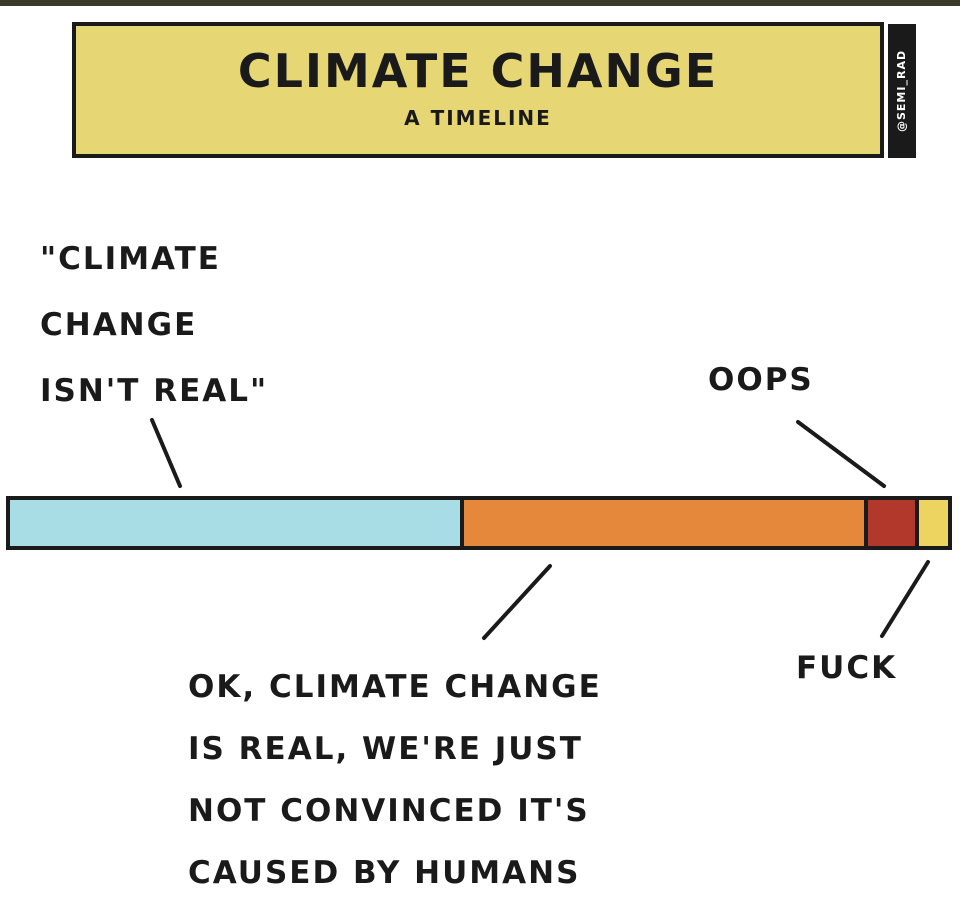  Describe the element at coordinates (478, 71) in the screenshot. I see `page-title: CLIMATE CHANGE` at that location.